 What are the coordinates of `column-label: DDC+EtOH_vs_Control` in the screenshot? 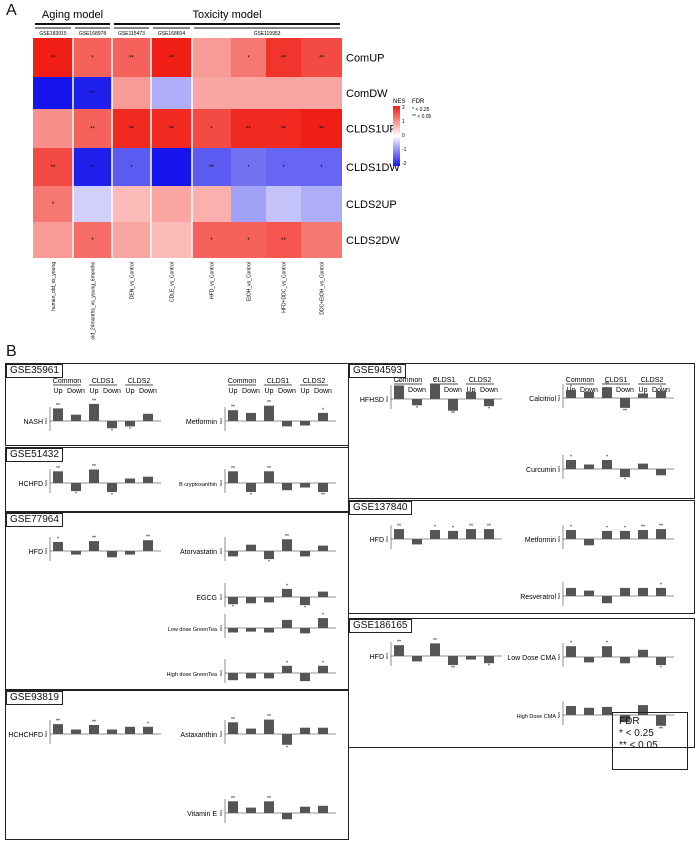 It's located at (323, 288).